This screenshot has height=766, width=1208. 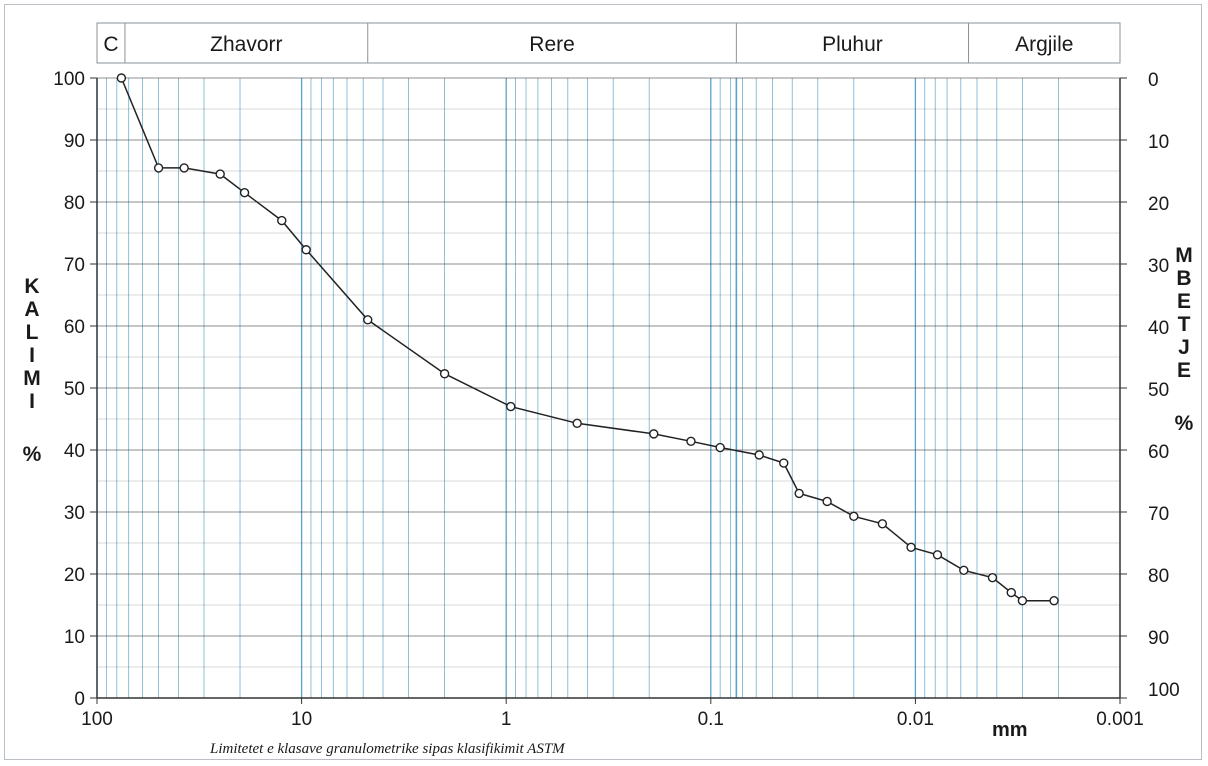 What do you see at coordinates (1158, 266) in the screenshot?
I see `y-tick-label-right: 30` at bounding box center [1158, 266].